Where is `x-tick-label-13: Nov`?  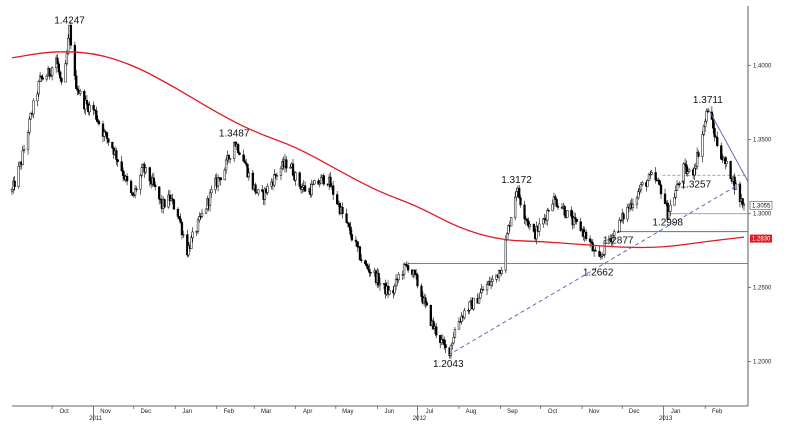 x-tick-label-13: Nov is located at coordinates (594, 412).